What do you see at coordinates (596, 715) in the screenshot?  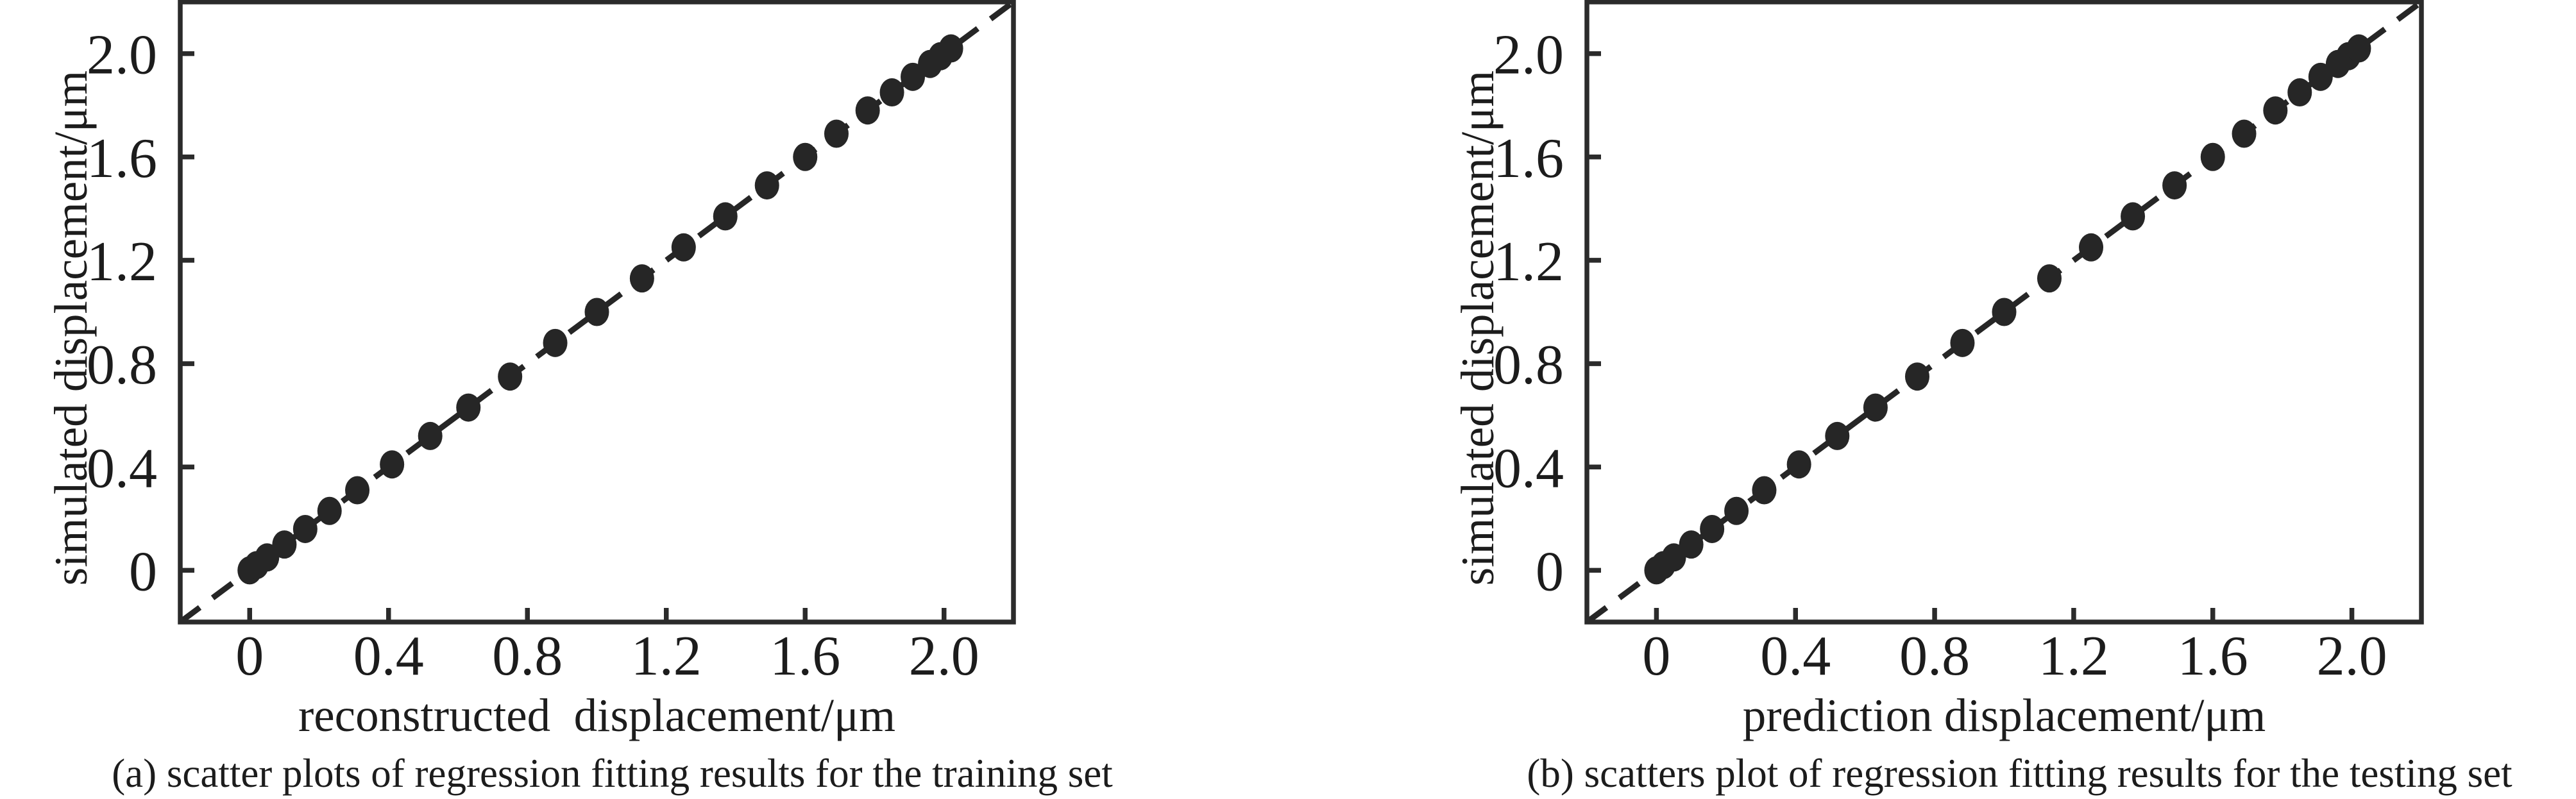 I see `x-axis-label: reconstructed displacement/μm` at bounding box center [596, 715].